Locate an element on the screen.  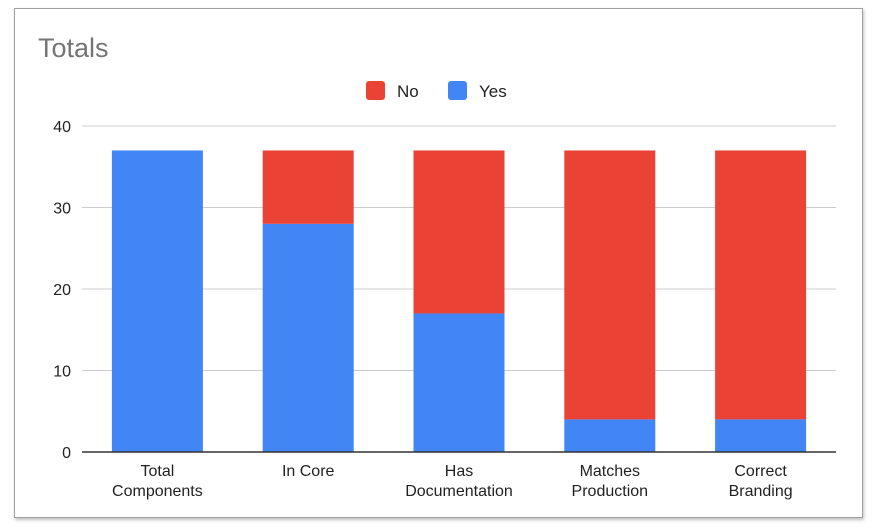
y-tick-label-40: 40 is located at coordinates (62, 127).